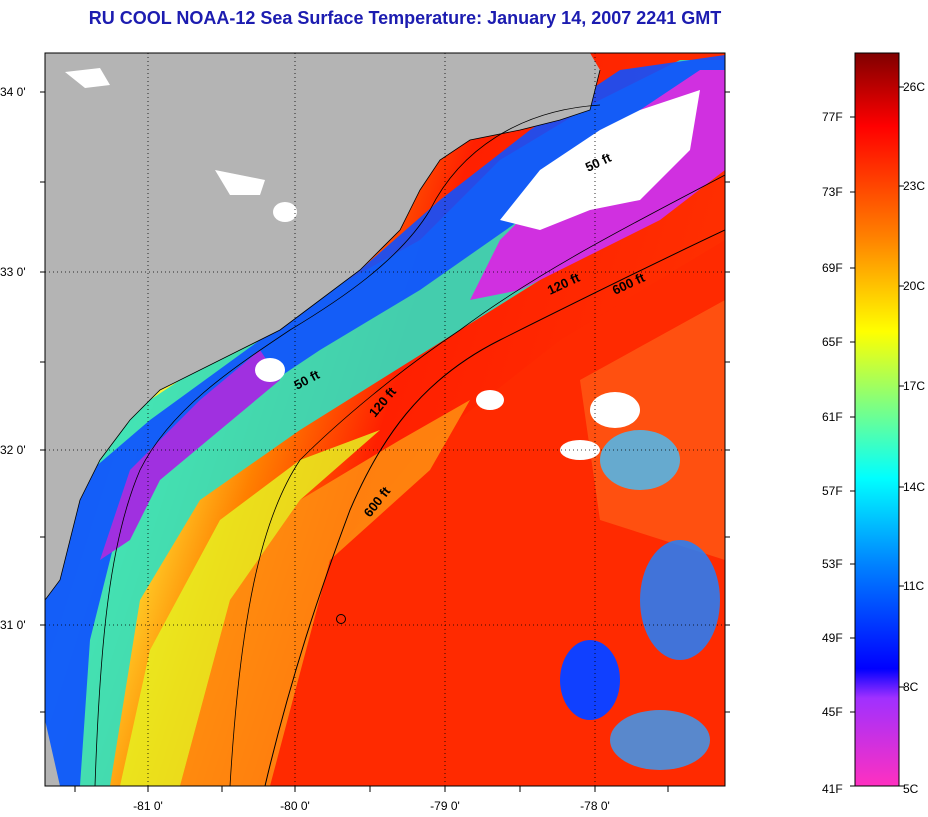 This screenshot has width=928, height=817. What do you see at coordinates (190, 455) in the screenshot?
I see `coastal-purple-south` at bounding box center [190, 455].